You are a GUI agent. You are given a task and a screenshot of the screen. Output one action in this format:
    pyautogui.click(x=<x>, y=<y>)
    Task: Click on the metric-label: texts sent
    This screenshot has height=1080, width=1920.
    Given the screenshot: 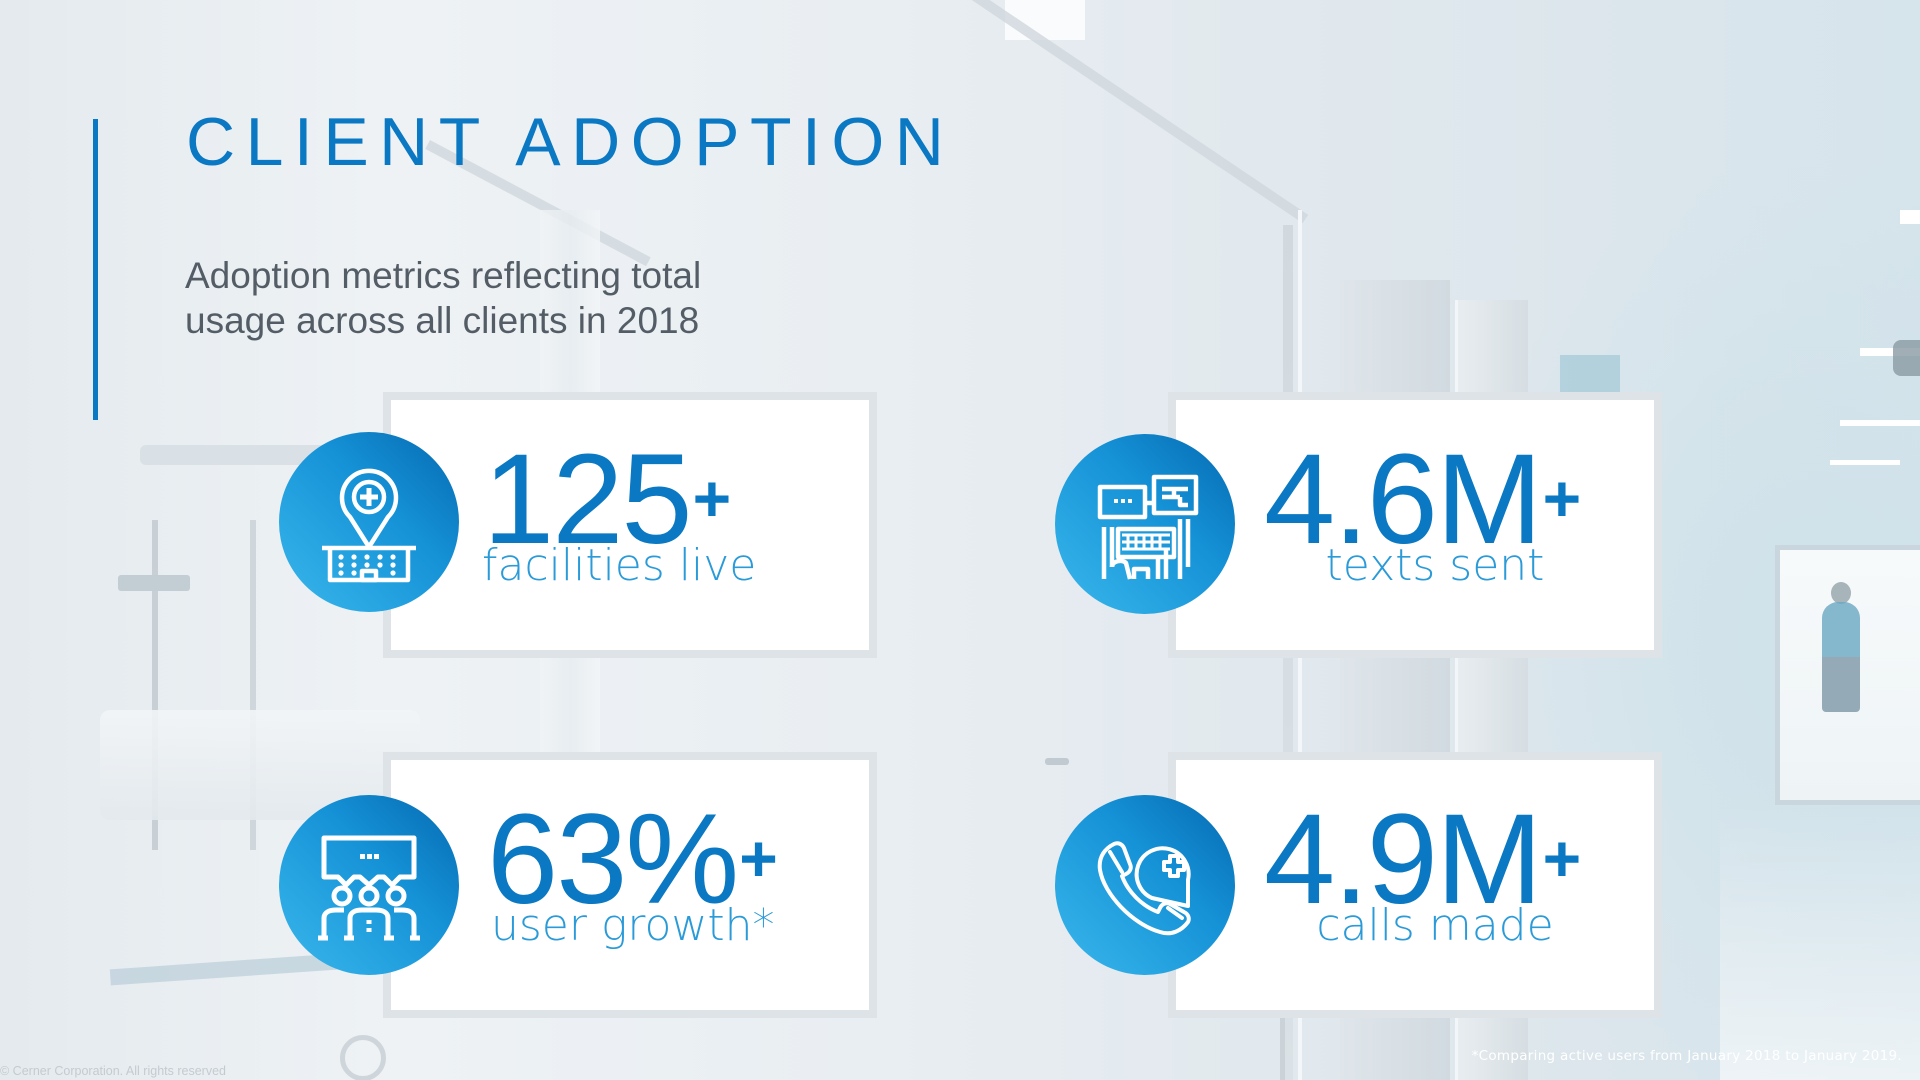 What is the action you would take?
    pyautogui.click(x=1435, y=565)
    